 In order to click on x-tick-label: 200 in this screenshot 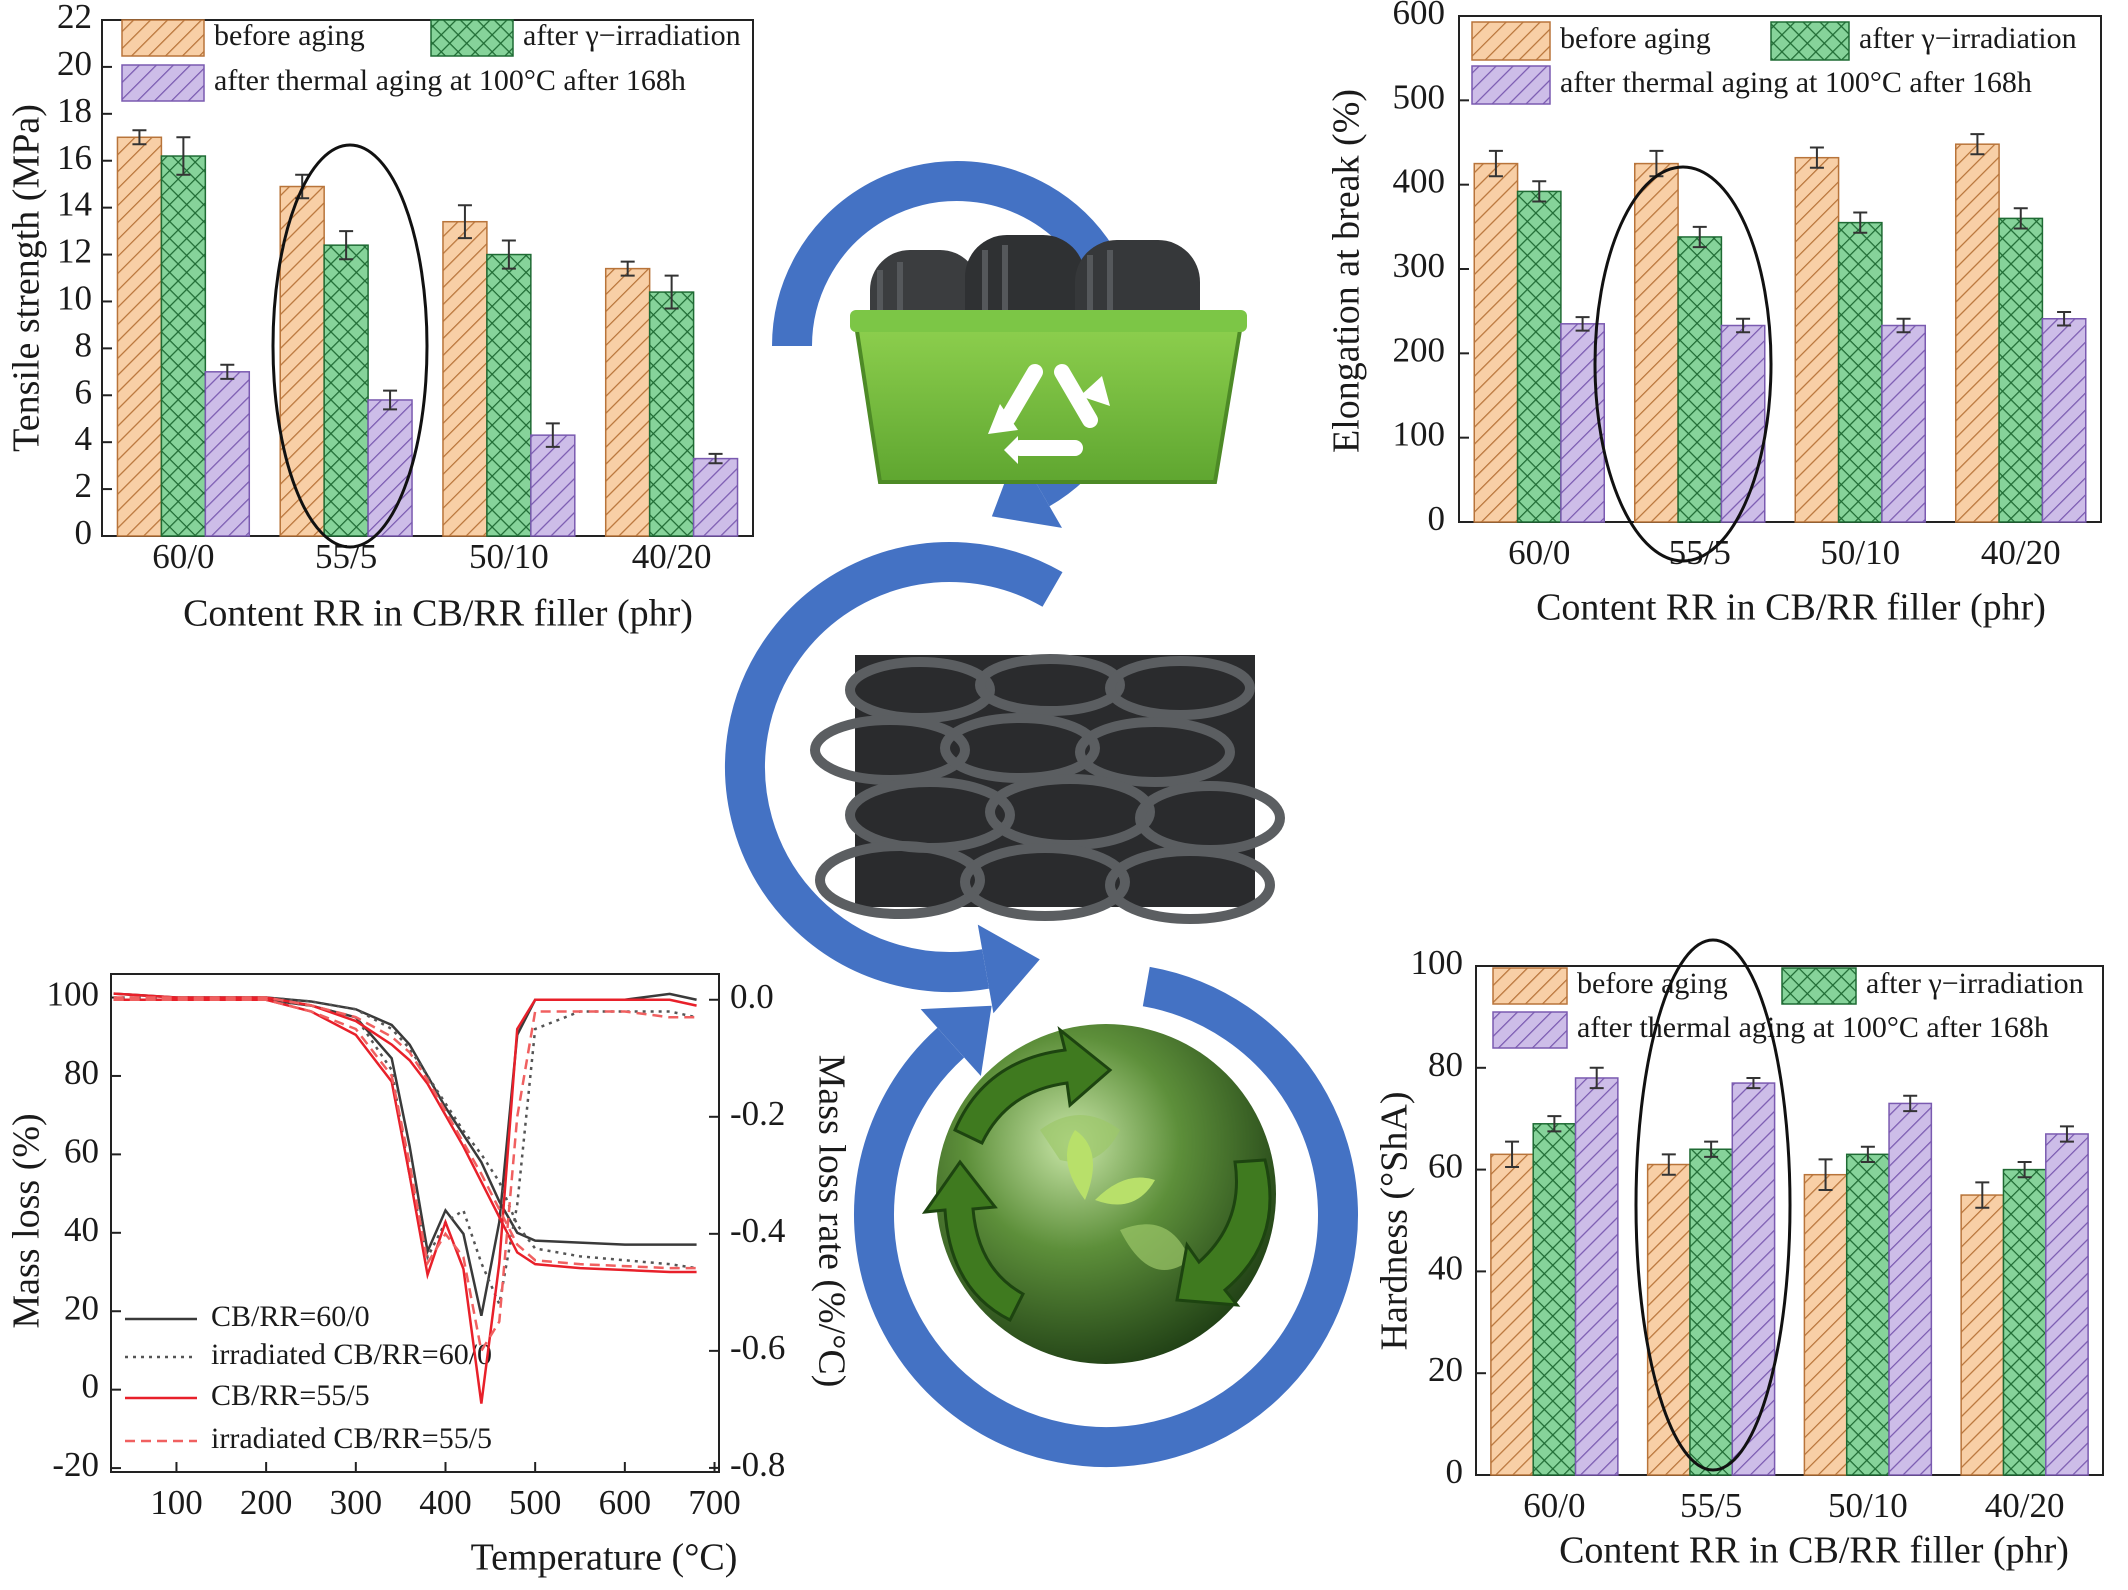, I will do `click(266, 1502)`.